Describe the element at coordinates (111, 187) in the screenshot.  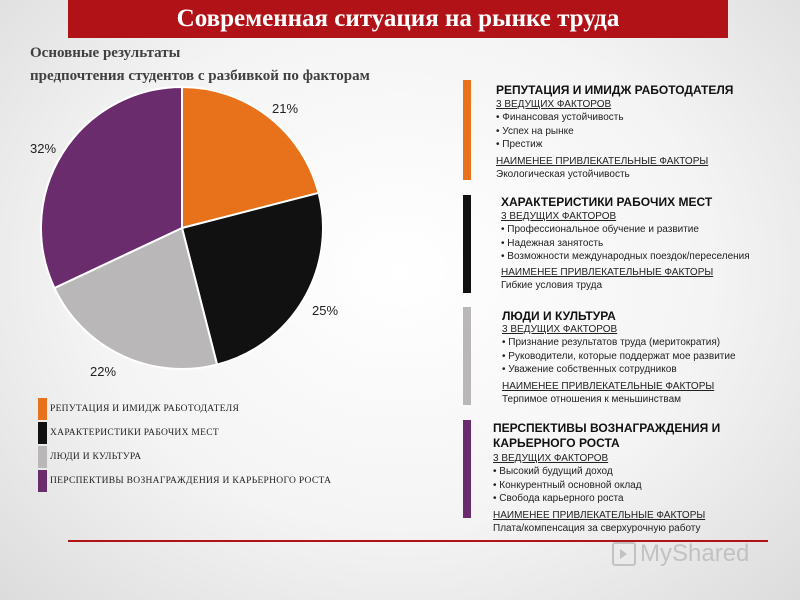
I see `slice-career` at that location.